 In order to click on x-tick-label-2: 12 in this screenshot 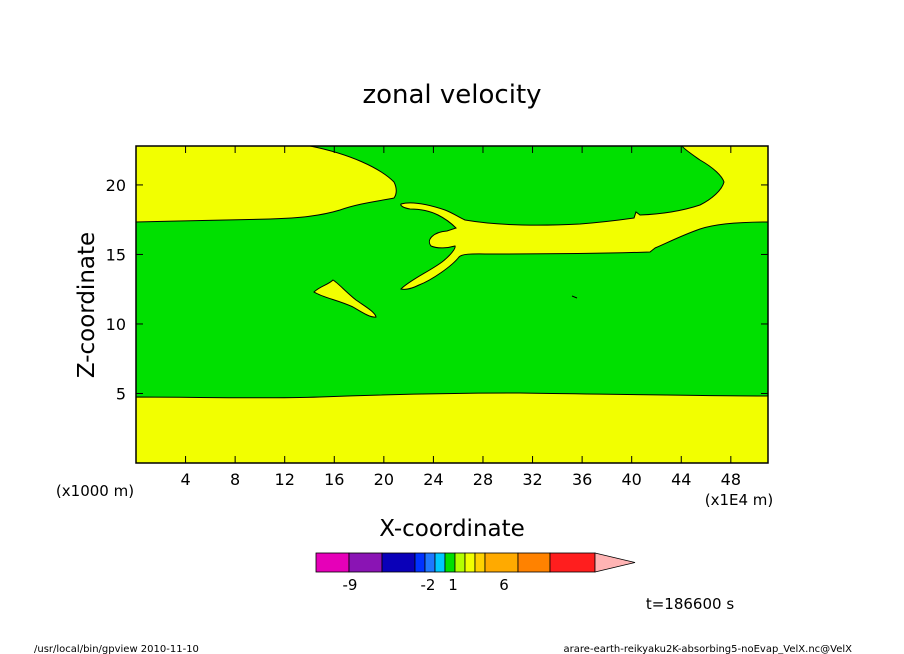, I will do `click(285, 479)`.